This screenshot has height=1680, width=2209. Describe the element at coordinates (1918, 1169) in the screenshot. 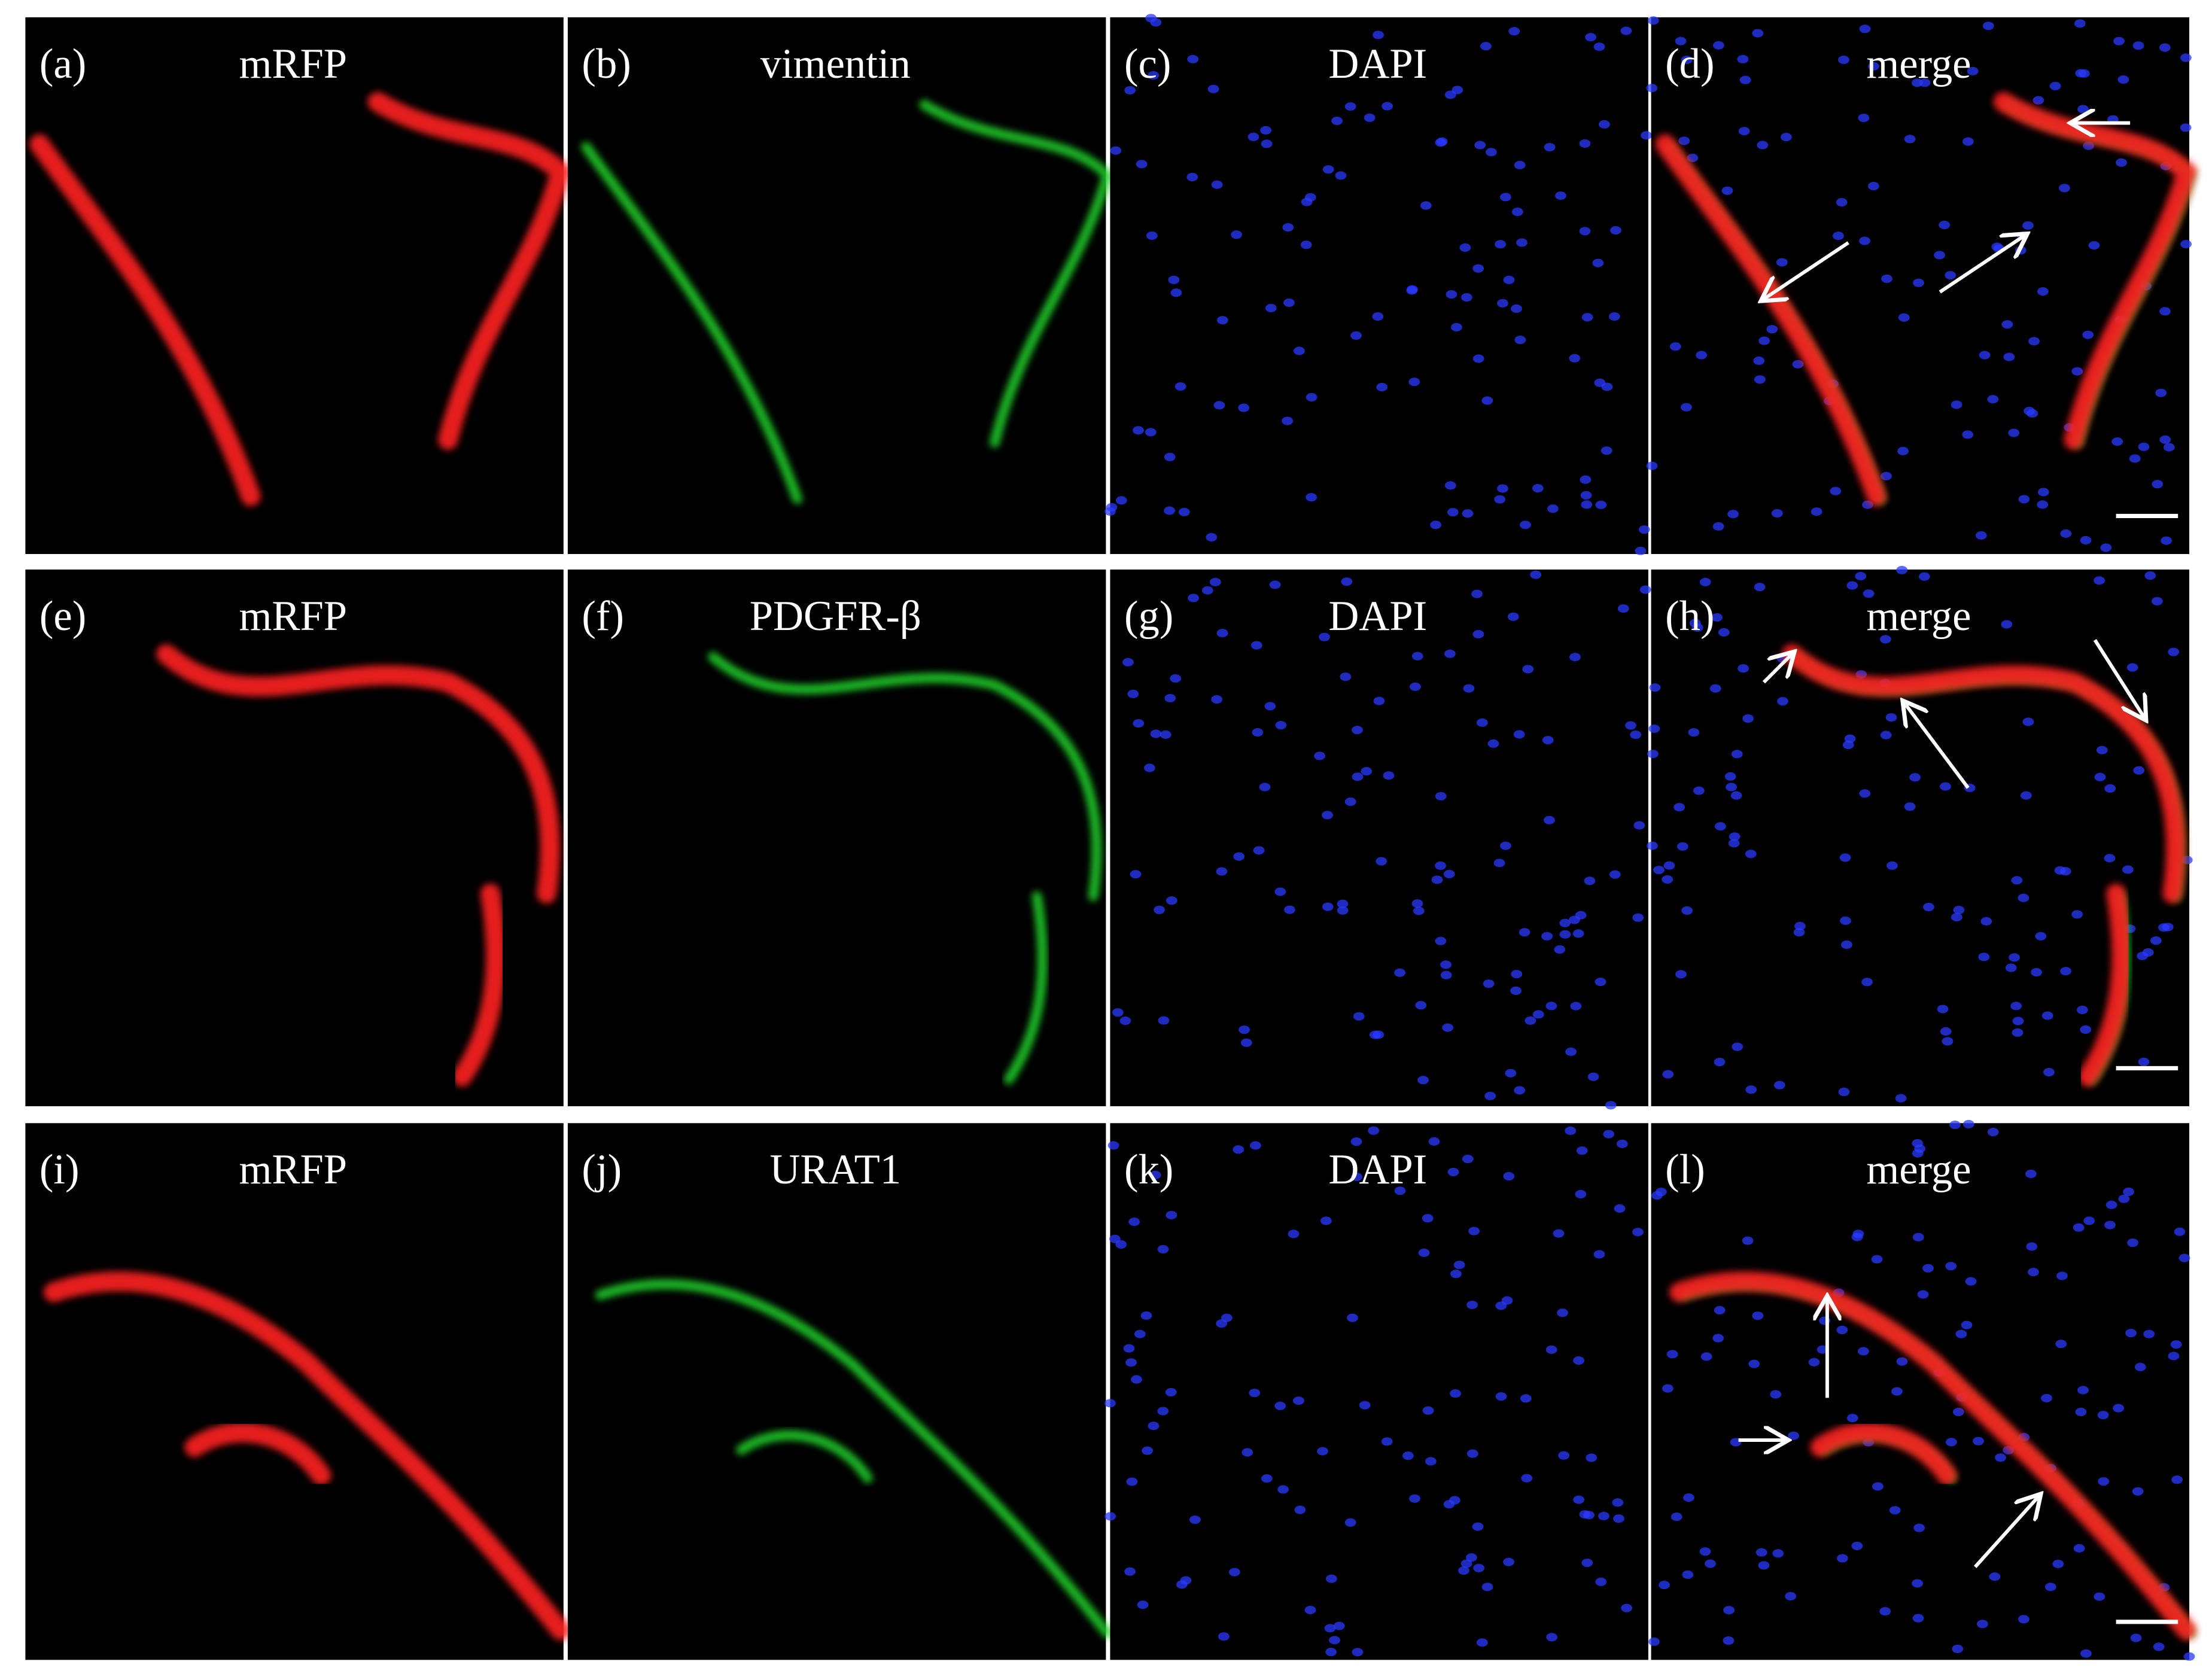

I see `panel-name: merge` at that location.